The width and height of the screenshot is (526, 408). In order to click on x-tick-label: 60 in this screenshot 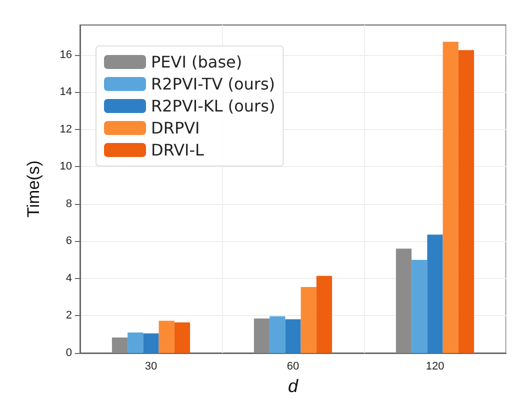, I will do `click(293, 366)`.